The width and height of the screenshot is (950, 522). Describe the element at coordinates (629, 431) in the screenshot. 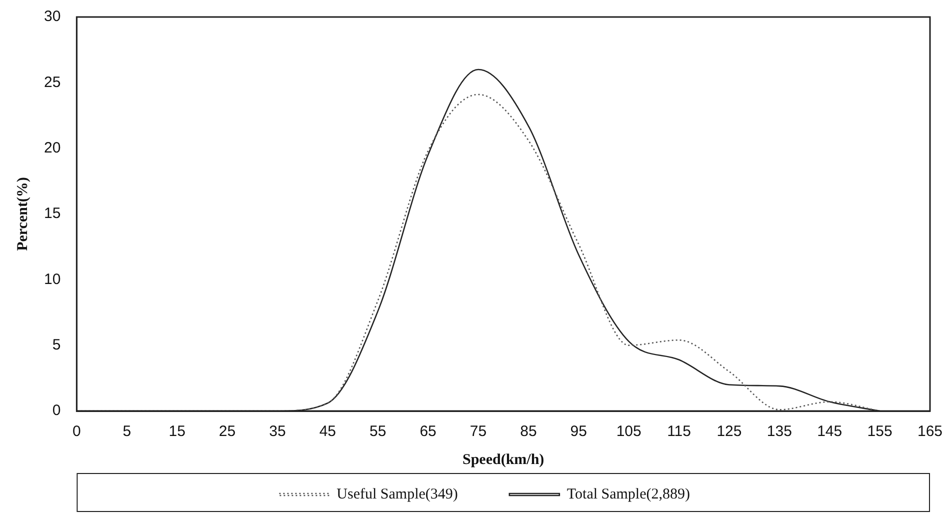

I see `x-tick-label: 105` at that location.